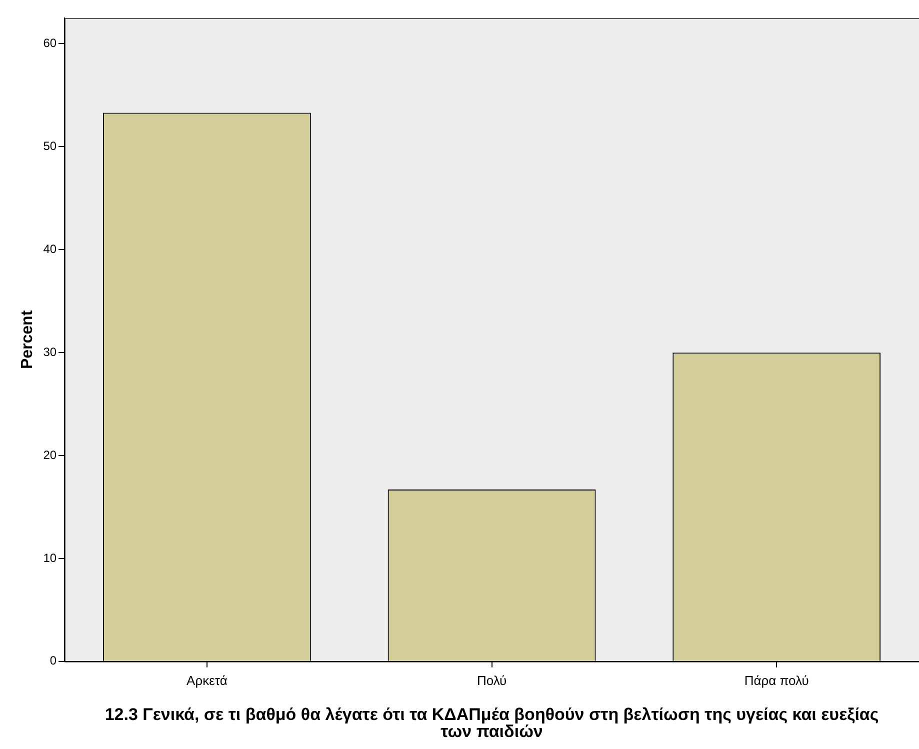 This screenshot has width=919, height=749. I want to click on y-axis-title: Percent, so click(27, 340).